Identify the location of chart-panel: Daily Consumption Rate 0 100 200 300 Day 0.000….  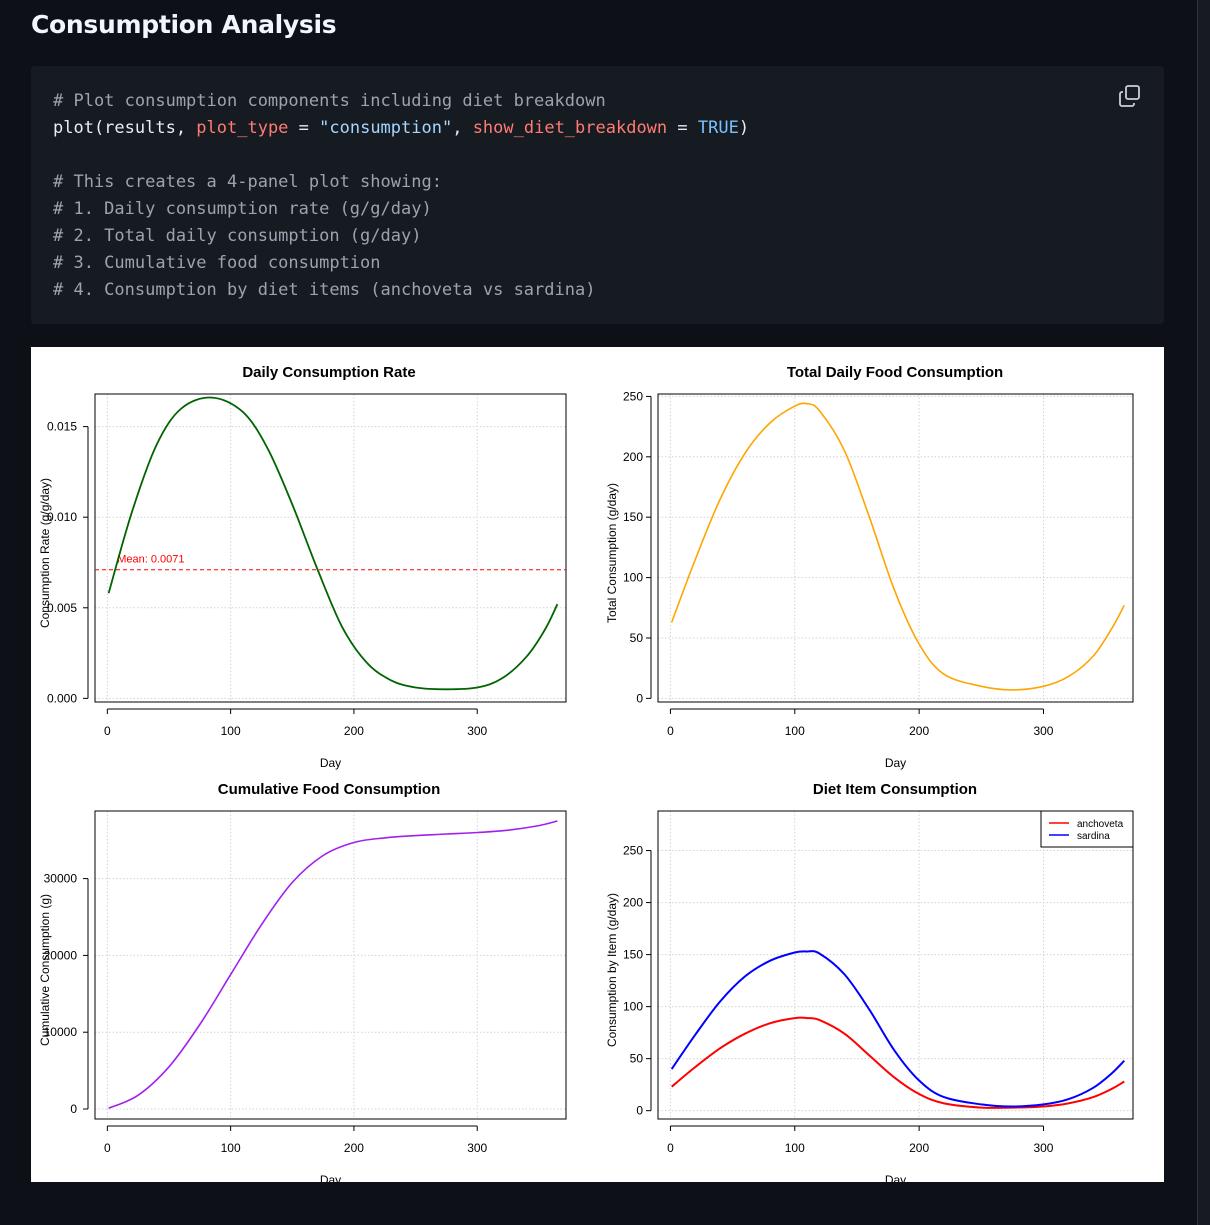
(302, 567).